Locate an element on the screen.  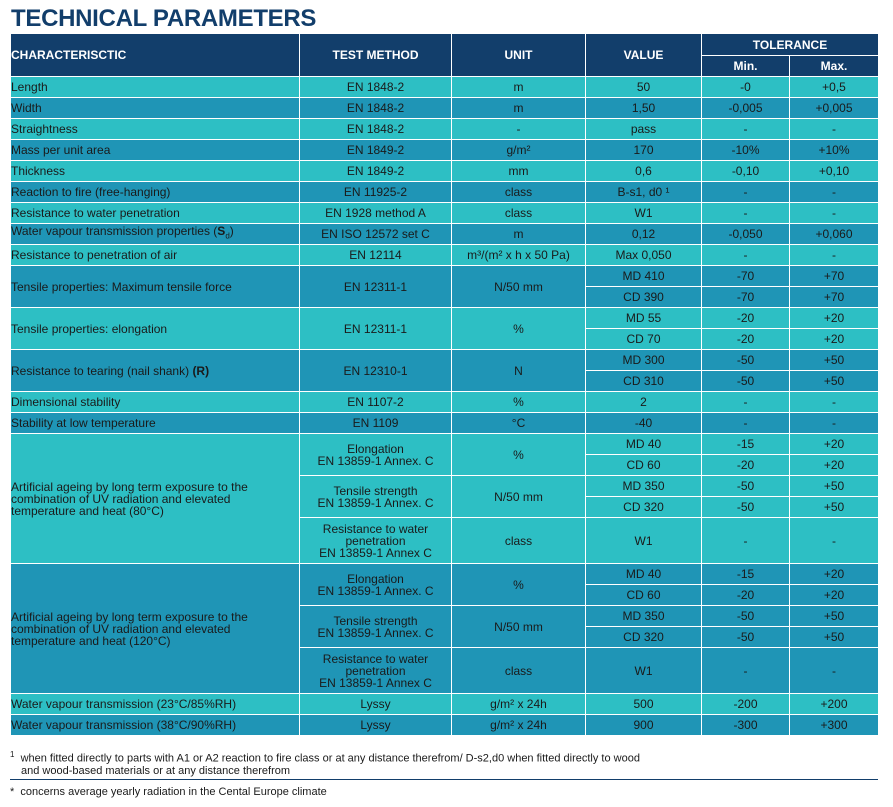
header-test-method: TEST METHOD is located at coordinates (375, 55).